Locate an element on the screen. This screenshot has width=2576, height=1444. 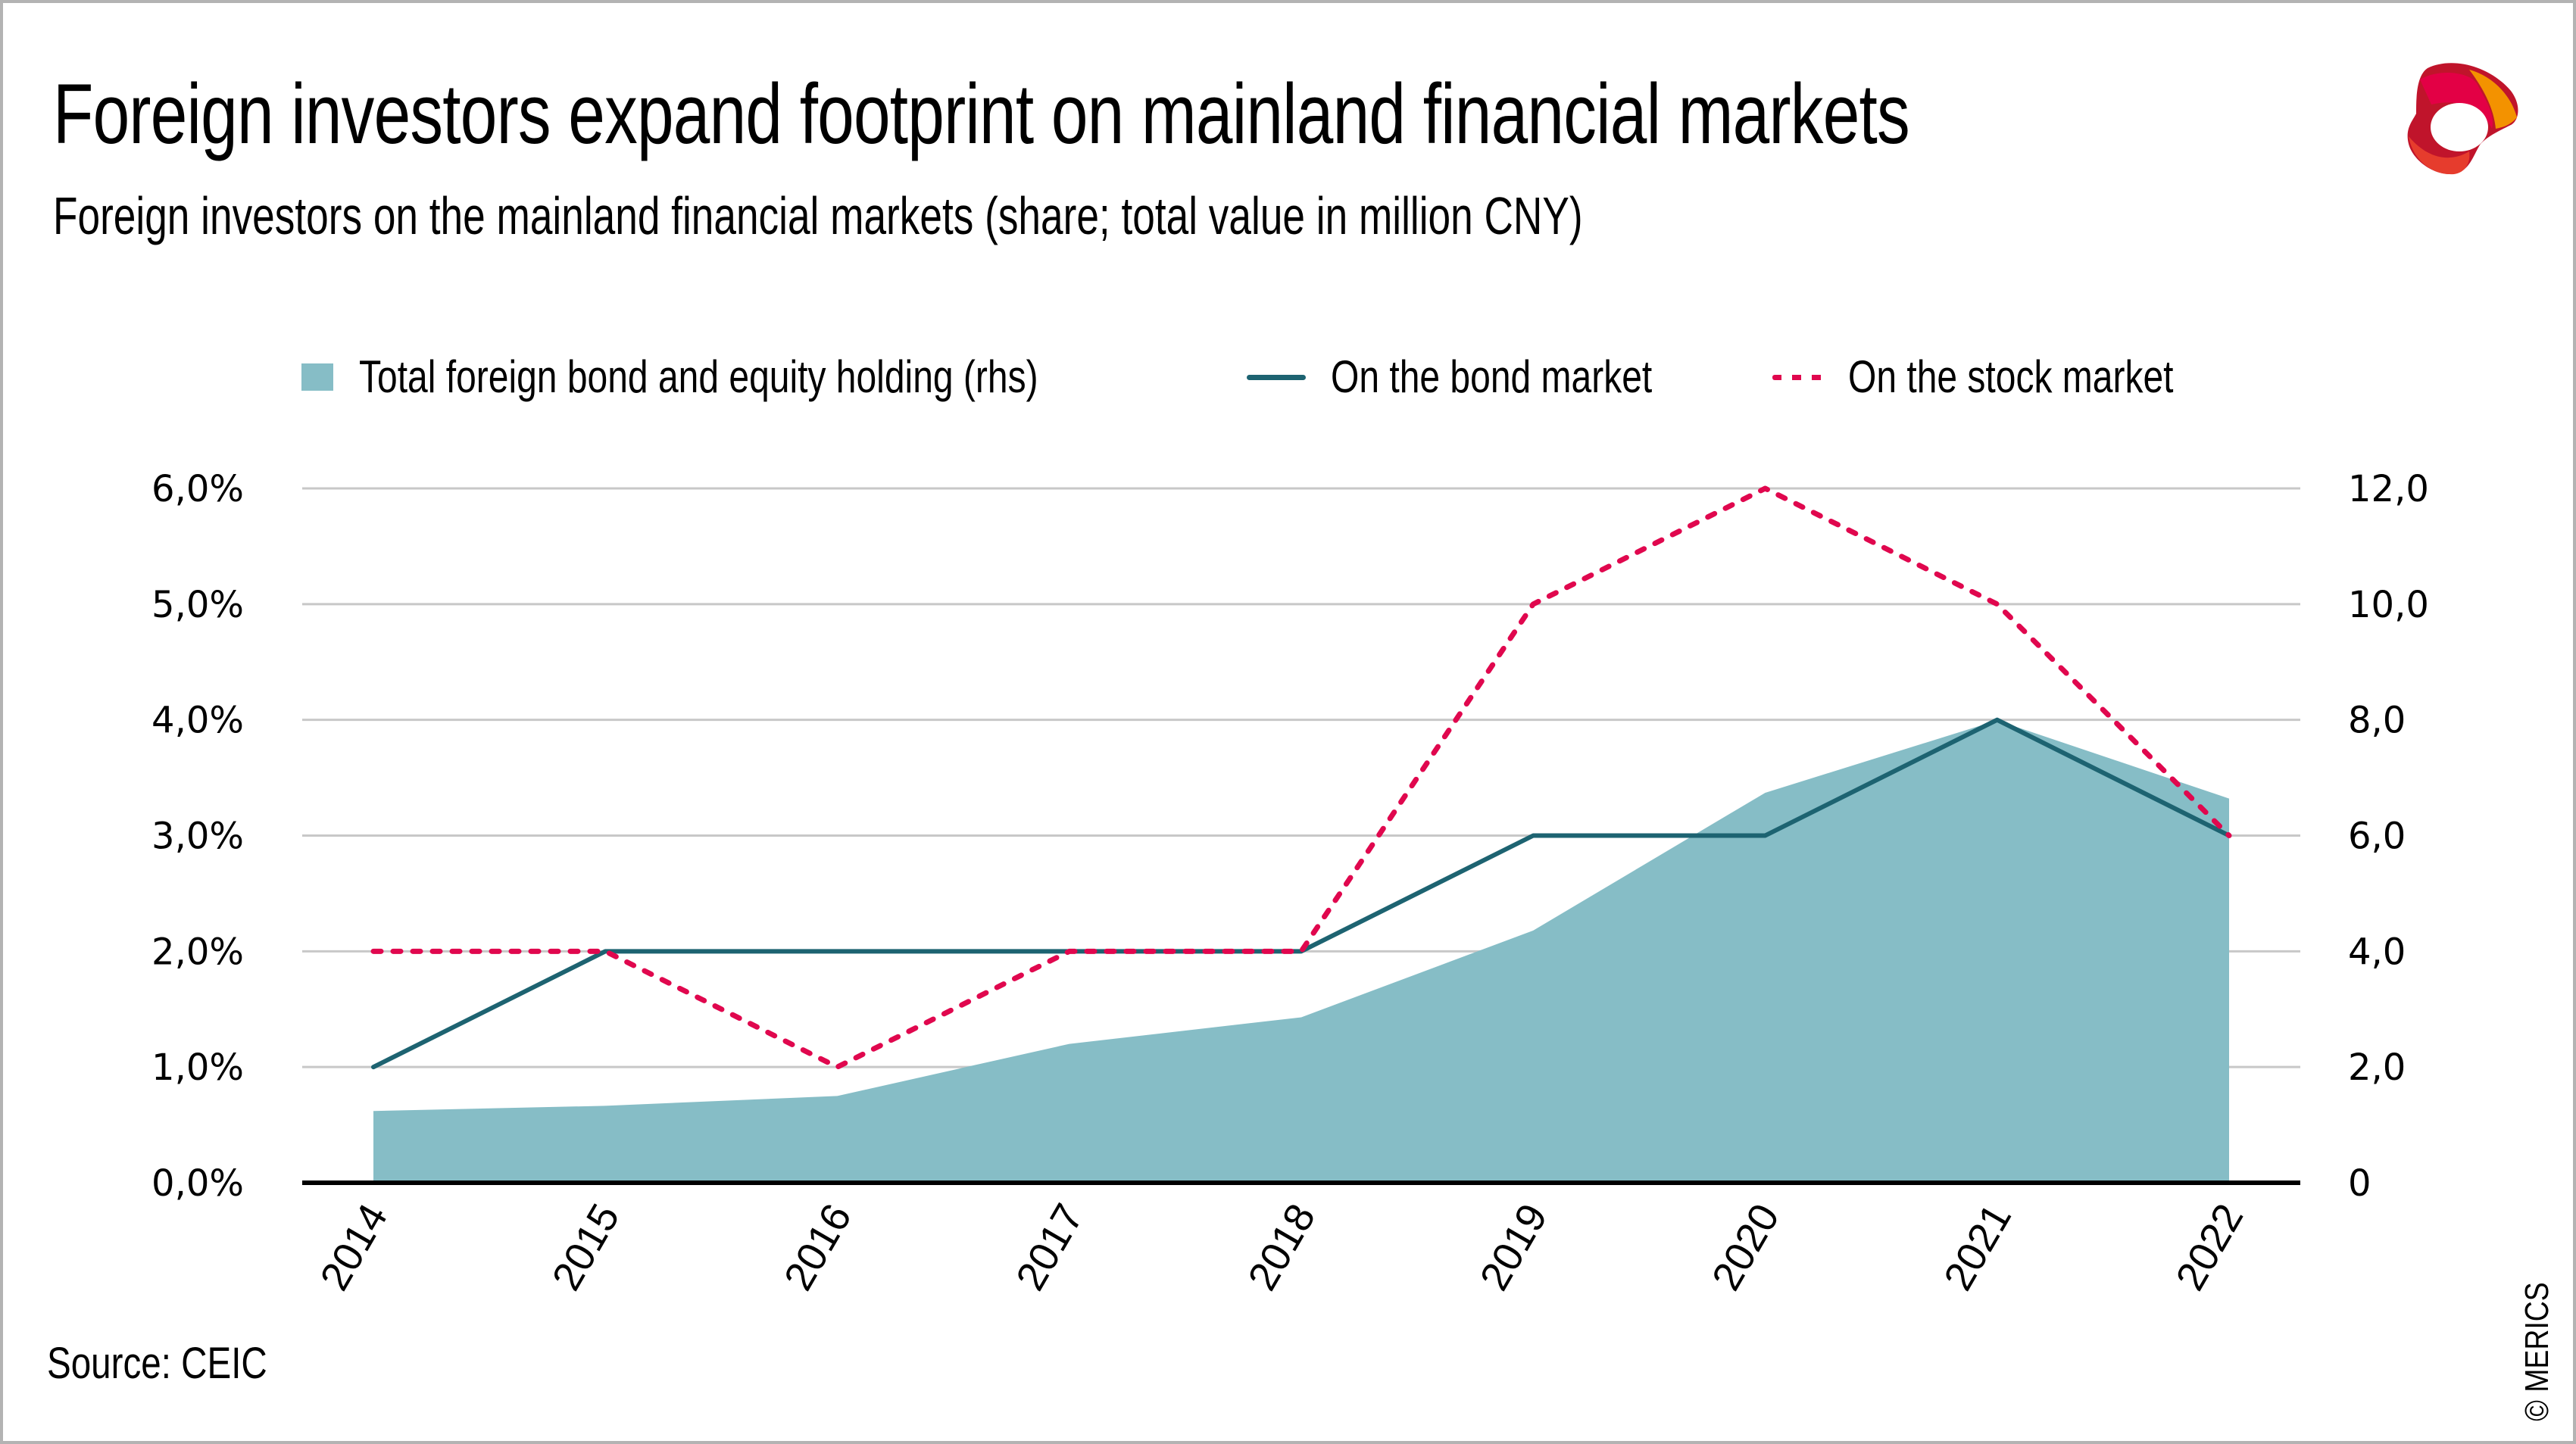
y-left-tick-label: 3,0% is located at coordinates (198, 837).